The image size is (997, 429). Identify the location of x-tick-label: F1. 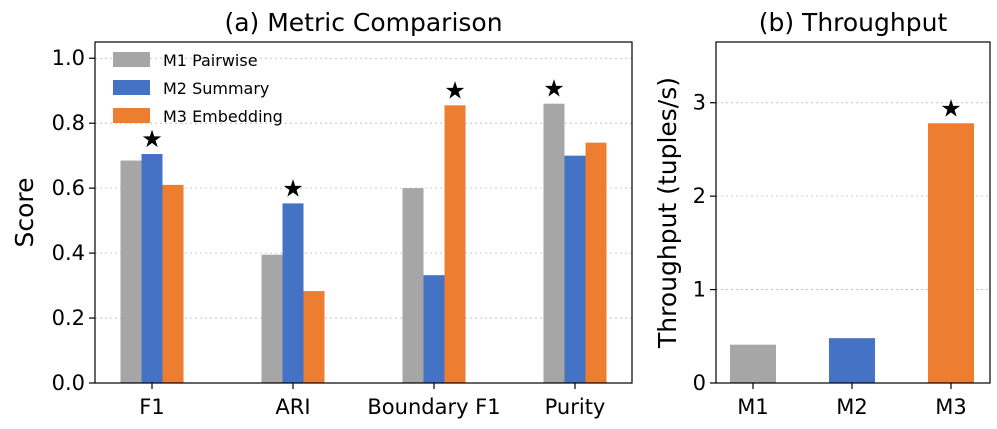
(151, 407).